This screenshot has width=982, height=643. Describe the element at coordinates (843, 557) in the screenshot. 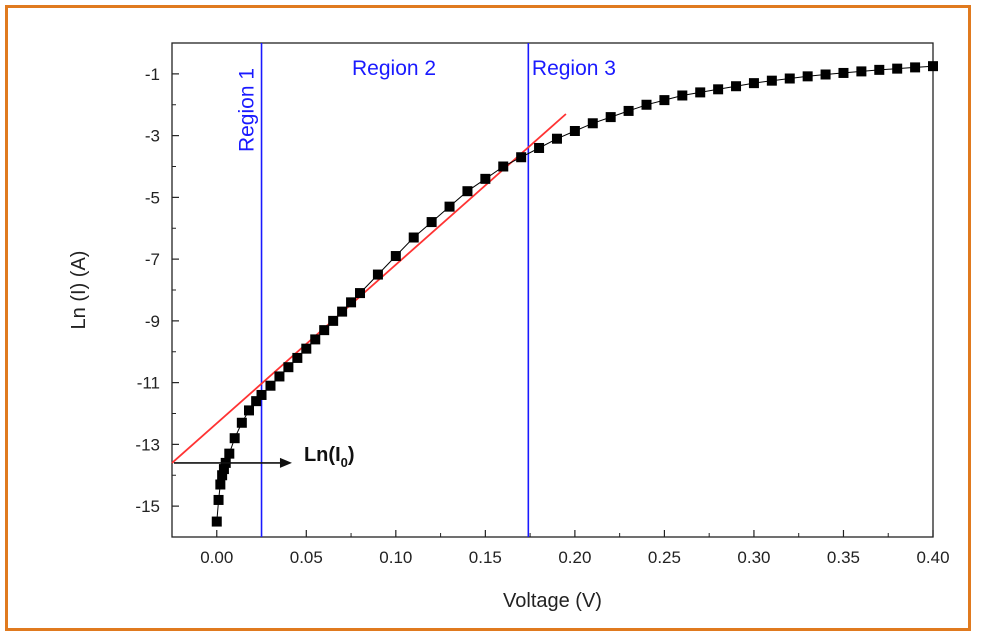

I see `x-tick-label: 0.35` at that location.